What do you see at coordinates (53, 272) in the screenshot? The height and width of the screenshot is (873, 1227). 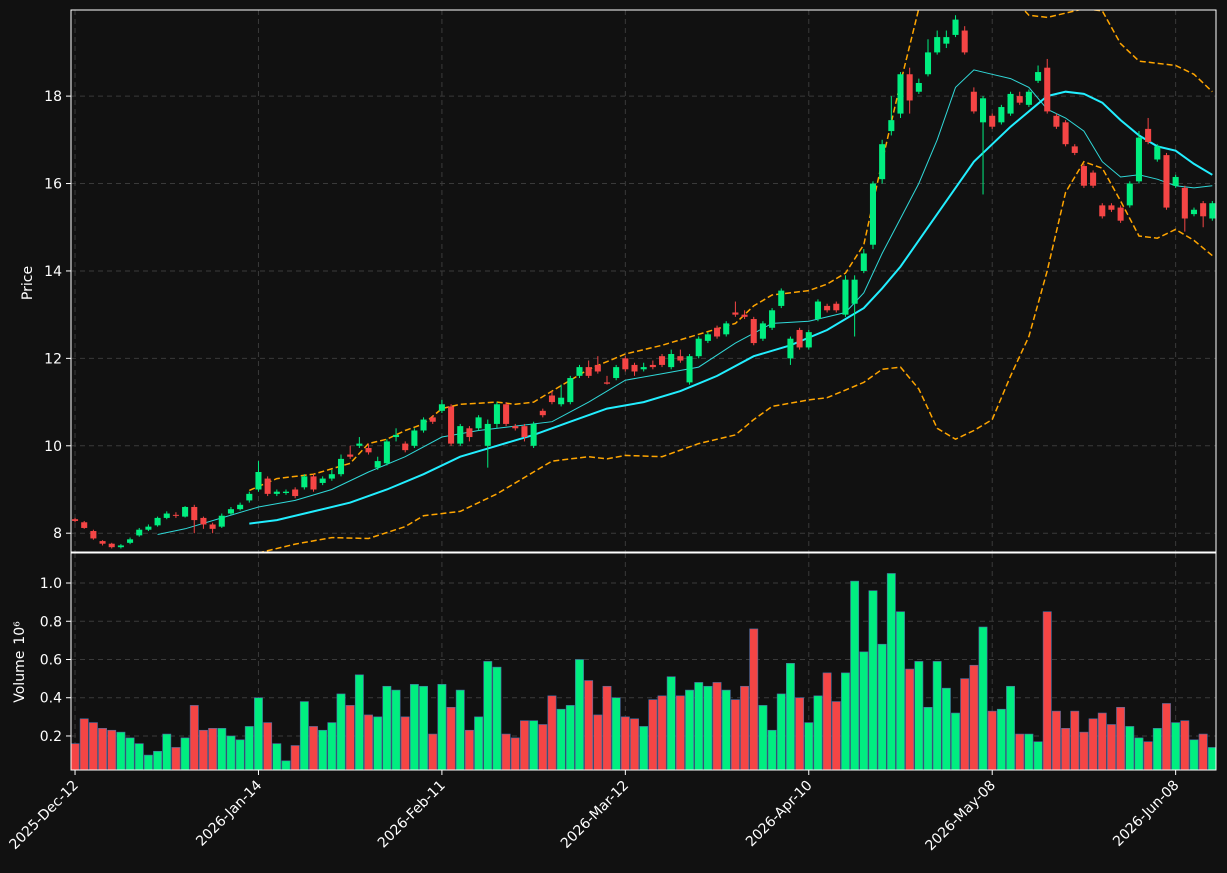 I see `y-tick-label: 14` at bounding box center [53, 272].